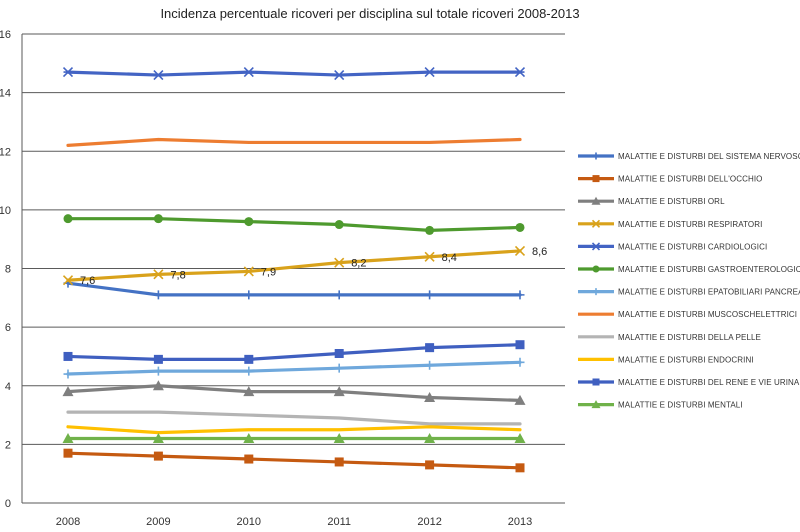 This screenshot has width=800, height=532. What do you see at coordinates (294, 522) in the screenshot?
I see `x-axis-ticks: 2008 2009 2010 2011 2012 2013` at bounding box center [294, 522].